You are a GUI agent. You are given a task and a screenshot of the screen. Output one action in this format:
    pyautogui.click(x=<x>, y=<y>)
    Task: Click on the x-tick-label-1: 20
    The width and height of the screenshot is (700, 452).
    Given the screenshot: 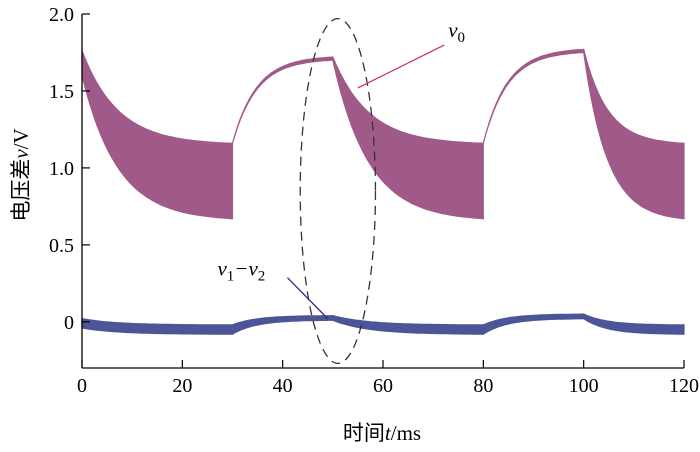 What is the action you would take?
    pyautogui.click(x=182, y=386)
    